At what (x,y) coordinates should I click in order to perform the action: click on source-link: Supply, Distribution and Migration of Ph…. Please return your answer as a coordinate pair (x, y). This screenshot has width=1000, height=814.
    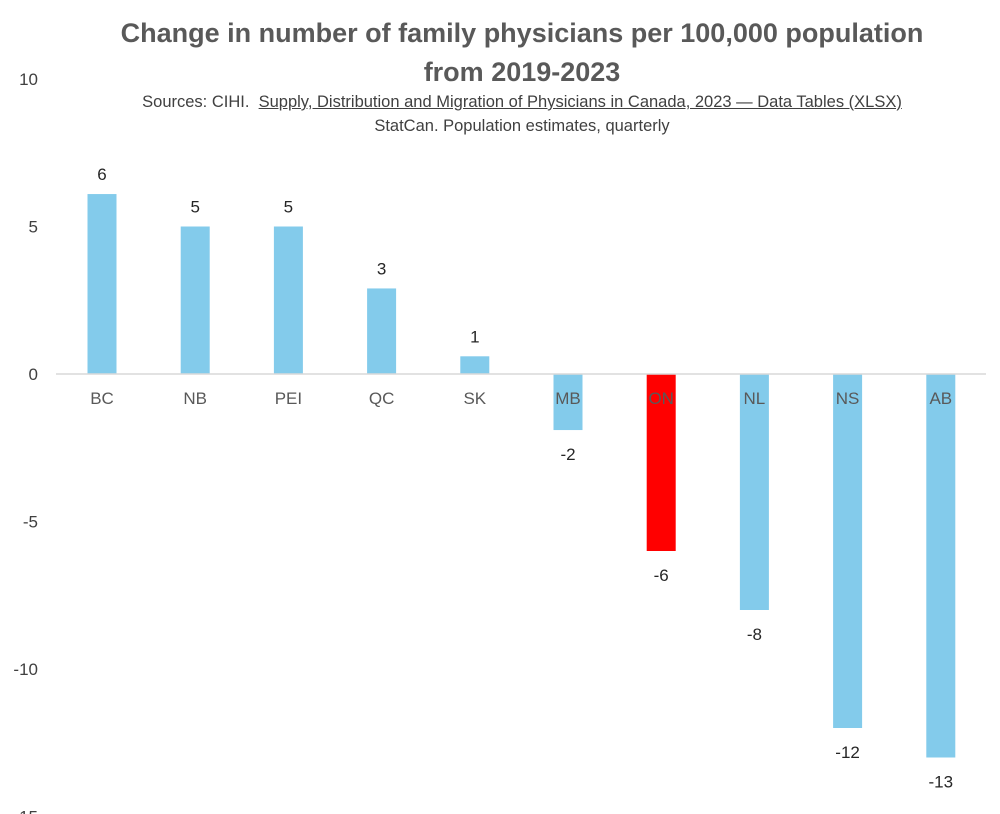
    Looking at the image, I should click on (580, 102).